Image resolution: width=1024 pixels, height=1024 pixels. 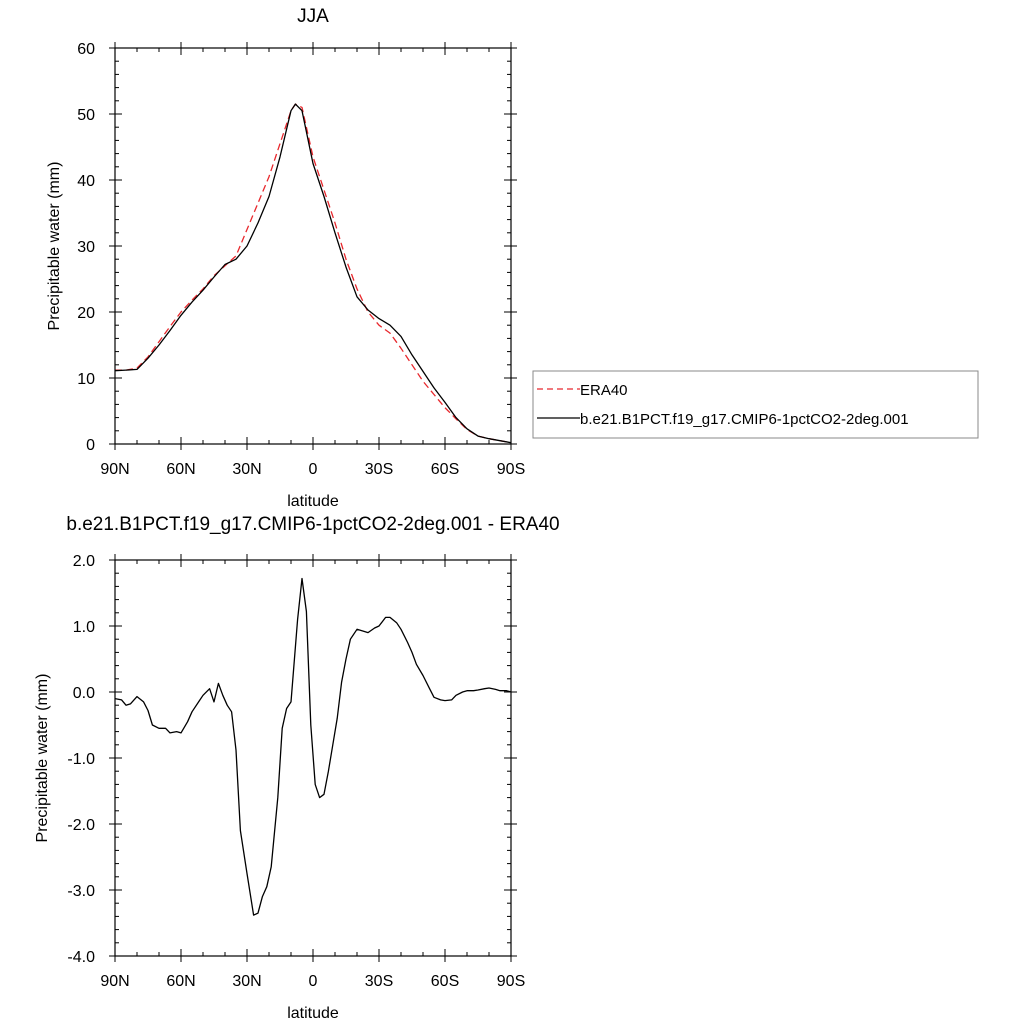 What do you see at coordinates (379, 981) in the screenshot?
I see `bottom-x-tick-label: 30S` at bounding box center [379, 981].